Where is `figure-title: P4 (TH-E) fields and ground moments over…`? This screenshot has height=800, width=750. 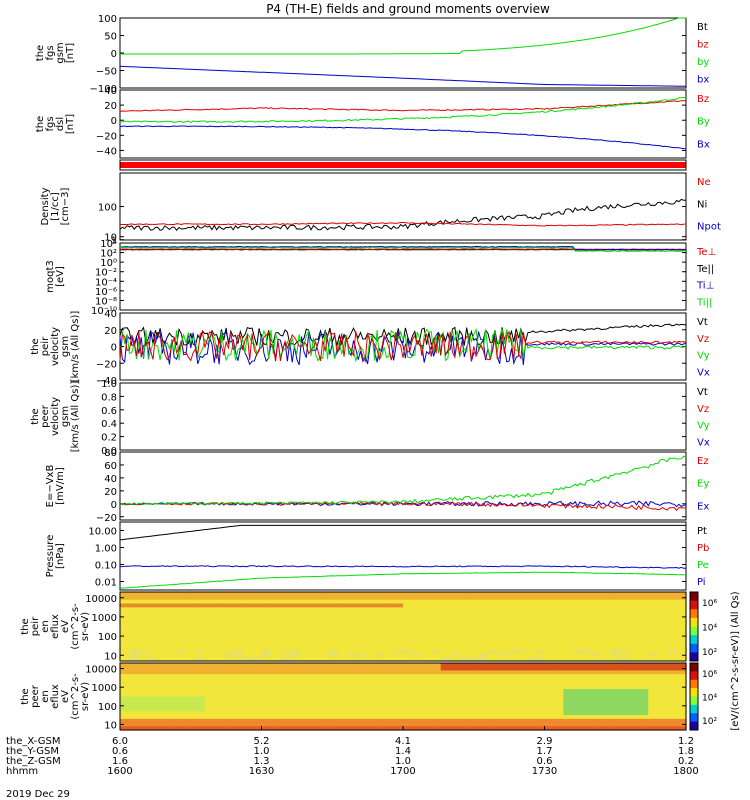 figure-title: P4 (TH-E) fields and ground moments over… is located at coordinates (408, 9).